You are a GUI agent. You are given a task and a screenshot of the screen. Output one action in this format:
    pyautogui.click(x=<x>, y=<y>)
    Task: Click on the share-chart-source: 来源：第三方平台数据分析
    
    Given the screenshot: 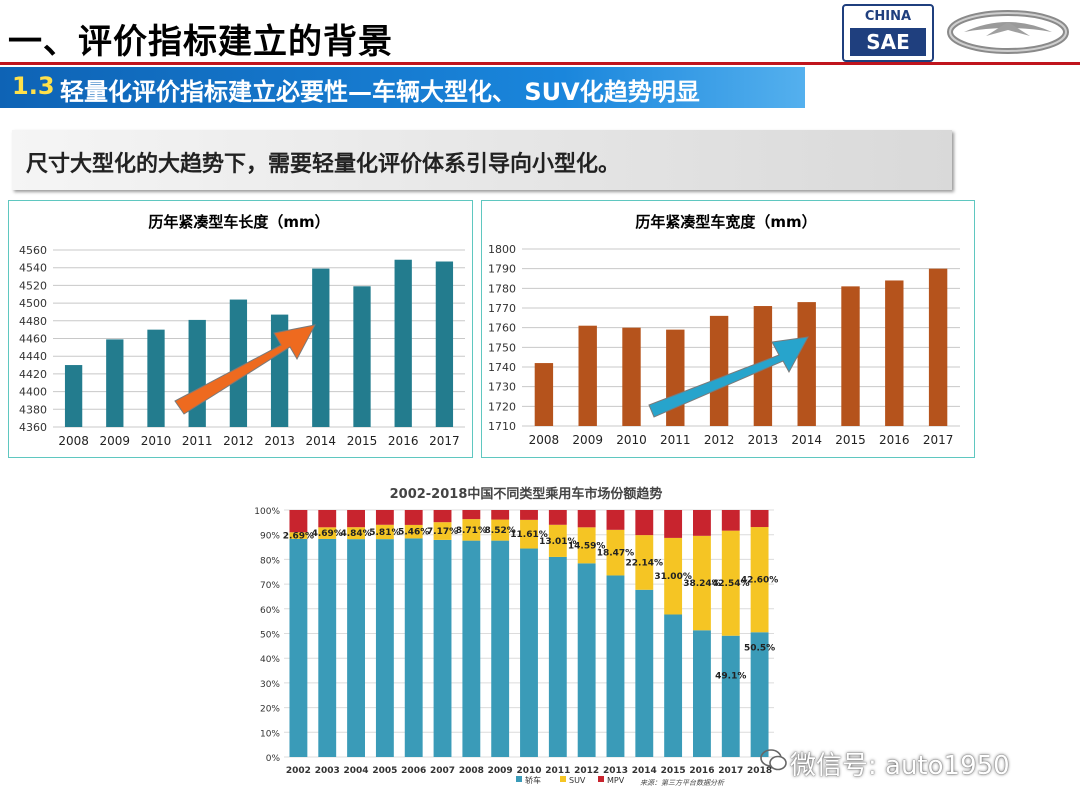 What is the action you would take?
    pyautogui.click(x=682, y=783)
    